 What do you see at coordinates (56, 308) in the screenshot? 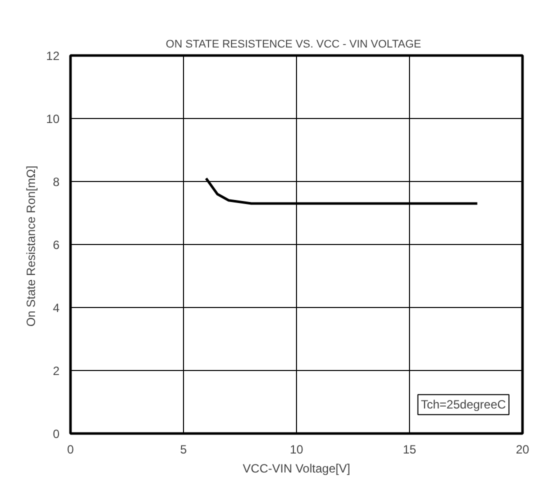
I see `y-tick-label: 4` at bounding box center [56, 308].